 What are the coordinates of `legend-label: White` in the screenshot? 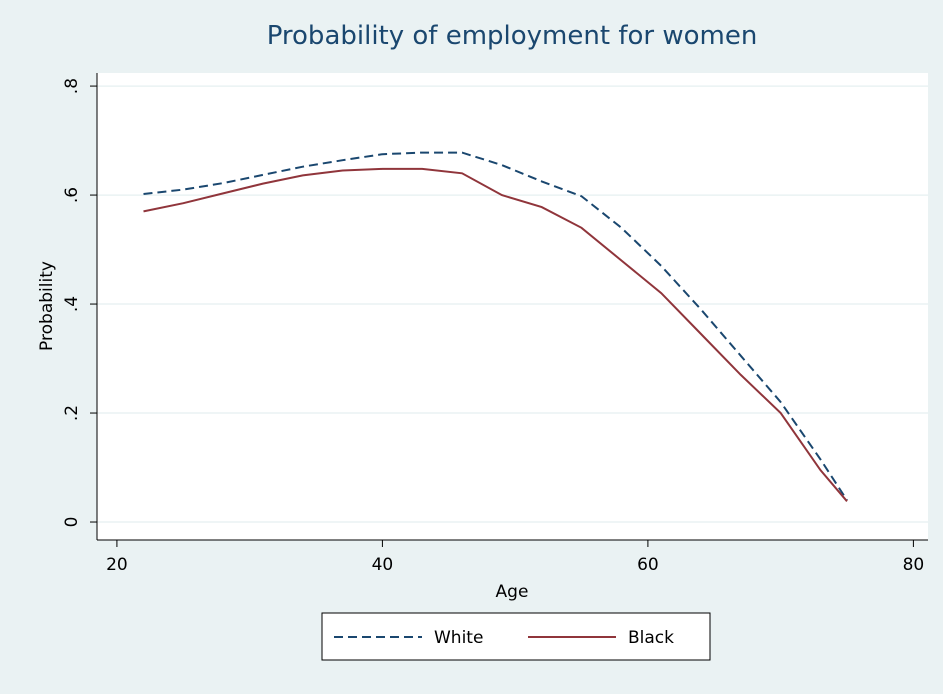 It's located at (458, 638).